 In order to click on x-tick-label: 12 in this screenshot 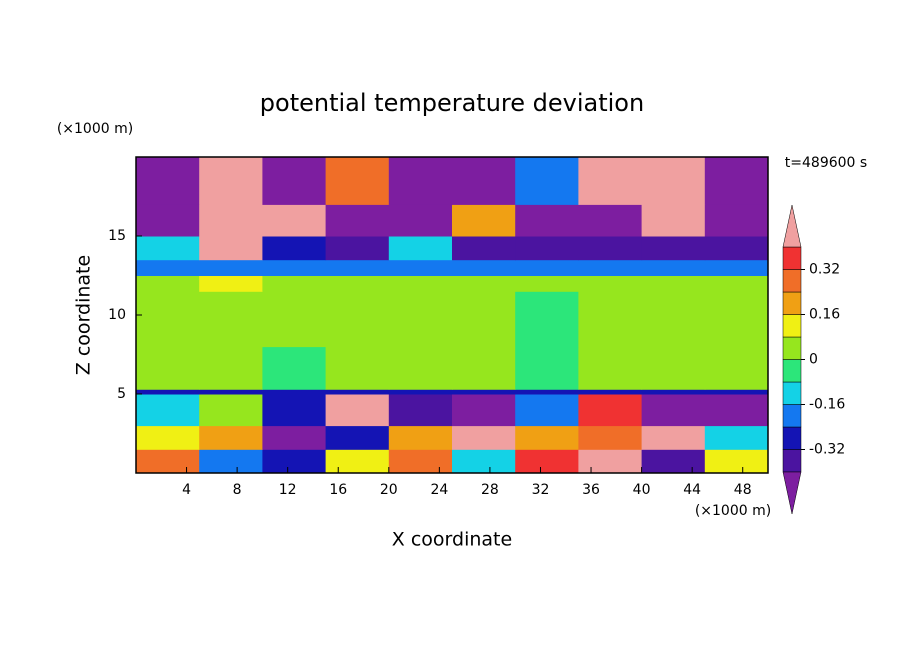, I will do `click(288, 490)`.